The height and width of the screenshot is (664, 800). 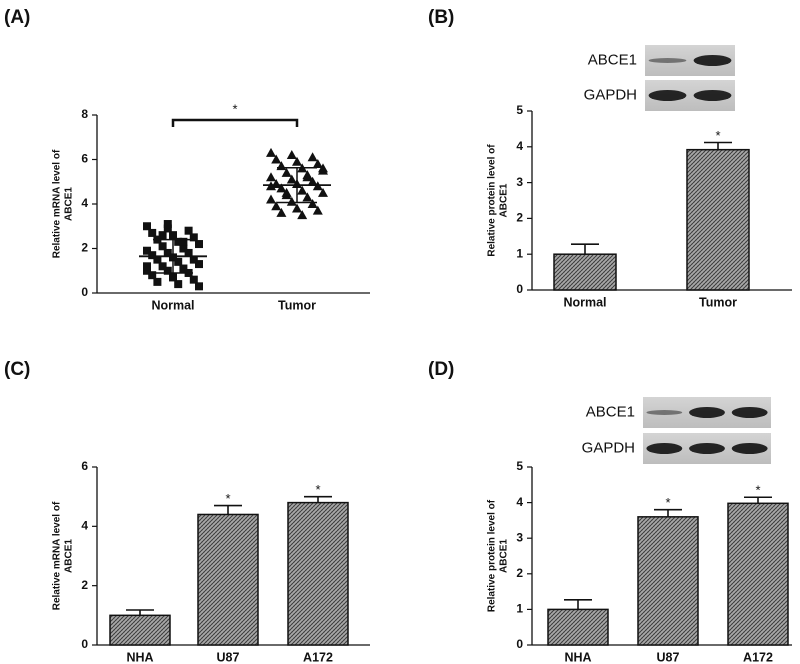 I want to click on significance-bracket, so click(x=235, y=122).